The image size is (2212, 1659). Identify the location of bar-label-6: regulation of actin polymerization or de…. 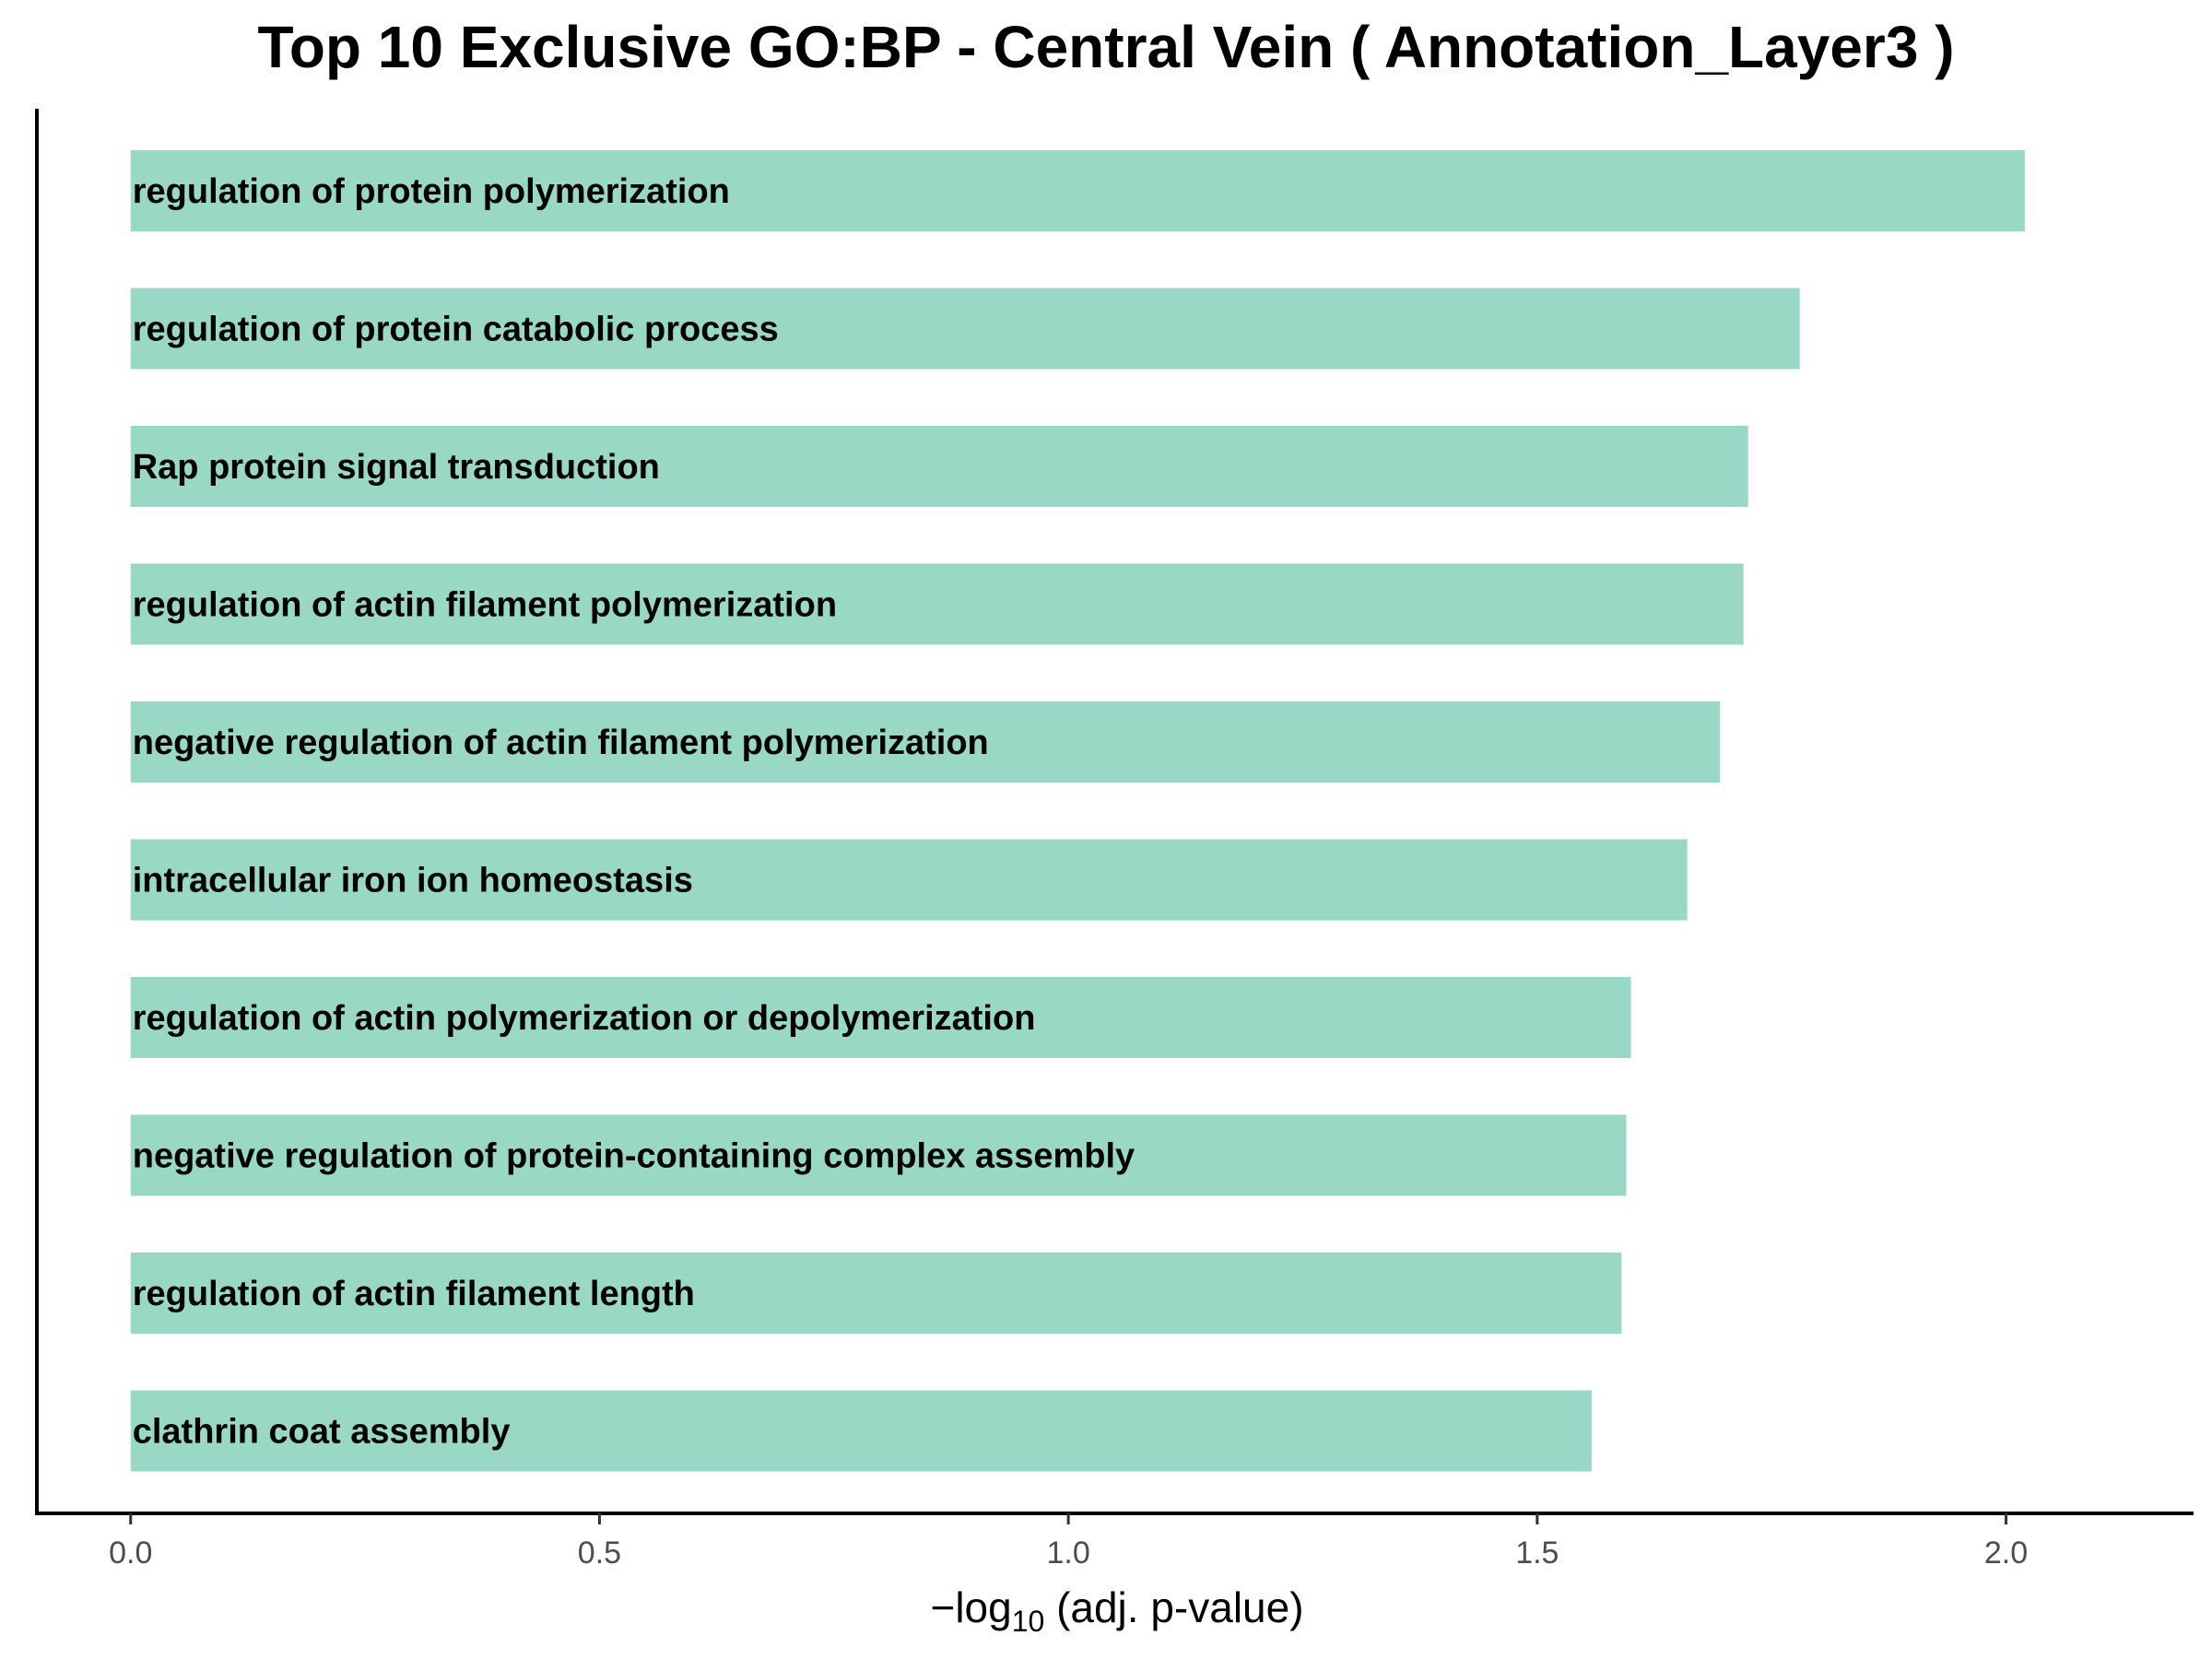
(584, 1018).